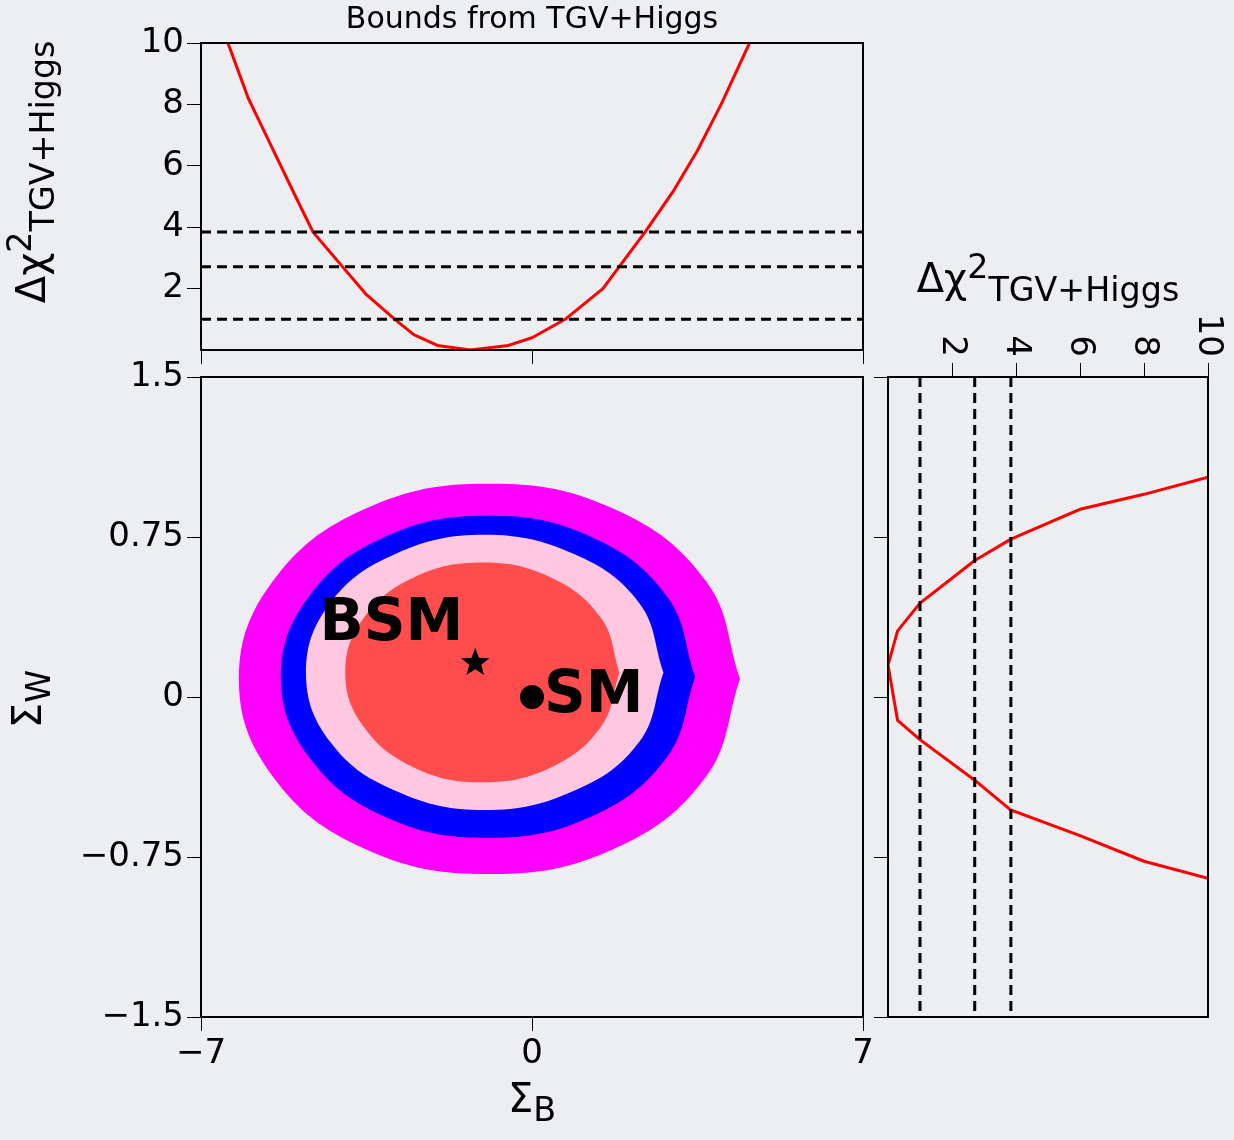 The width and height of the screenshot is (1234, 1140). Describe the element at coordinates (1019, 346) in the screenshot. I see `x-tick-label: 4` at that location.